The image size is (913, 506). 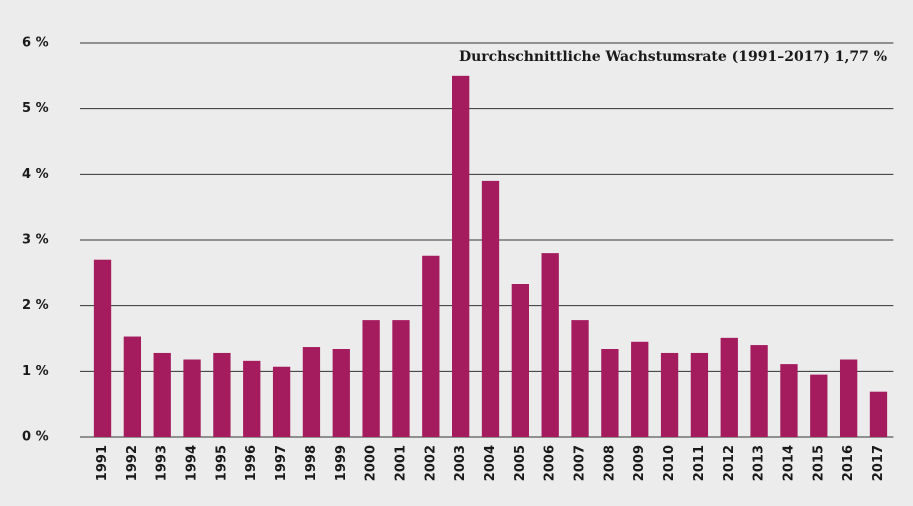 I want to click on x-tick-label: 1997, so click(x=281, y=463).